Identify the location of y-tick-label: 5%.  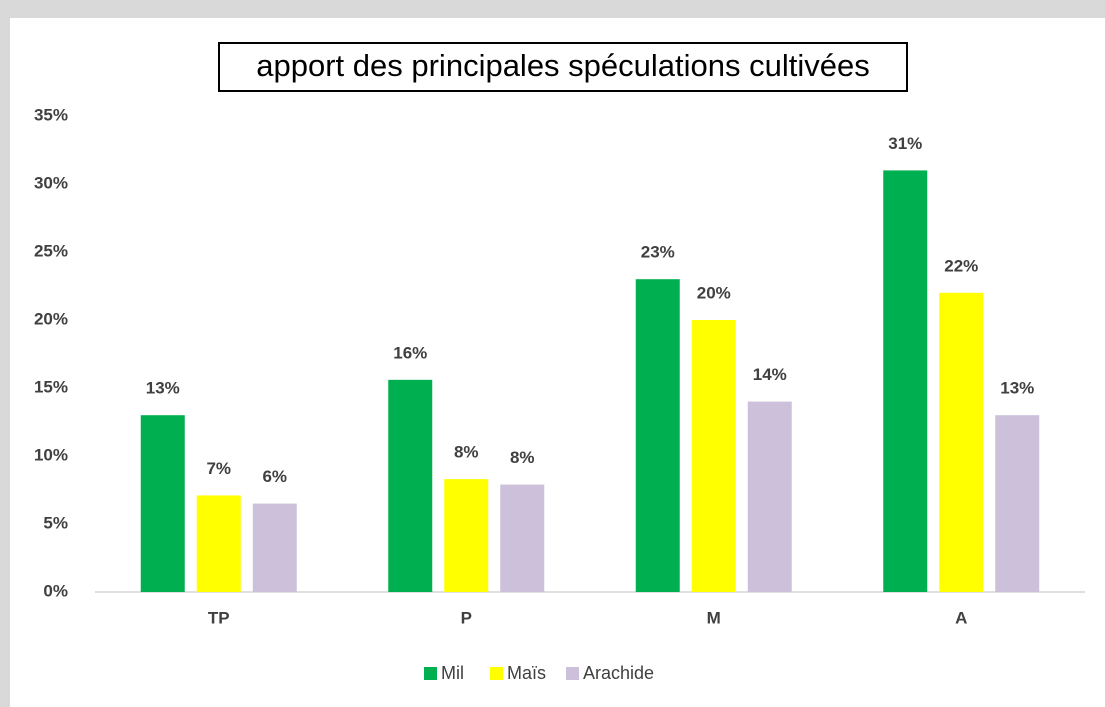
(55, 522).